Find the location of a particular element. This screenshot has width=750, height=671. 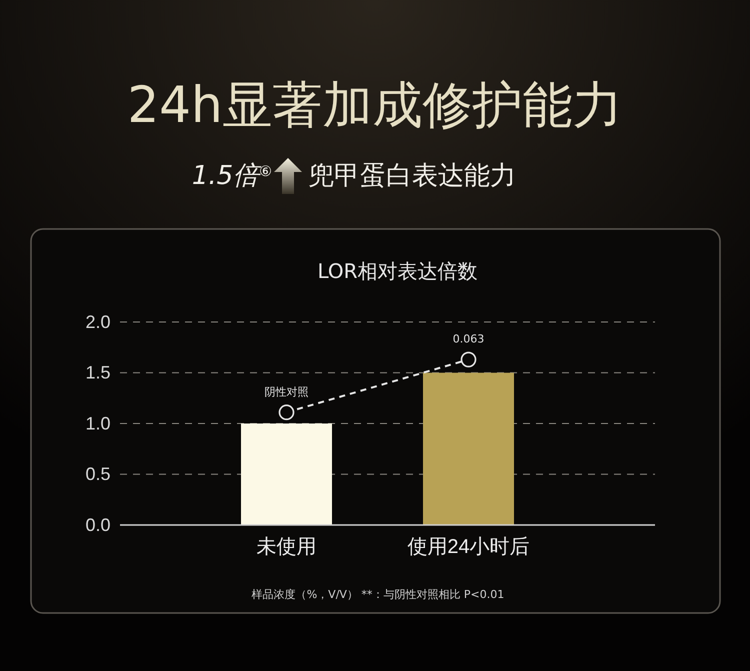

chart-title: 24h显著加成修护能力 is located at coordinates (375, 105).